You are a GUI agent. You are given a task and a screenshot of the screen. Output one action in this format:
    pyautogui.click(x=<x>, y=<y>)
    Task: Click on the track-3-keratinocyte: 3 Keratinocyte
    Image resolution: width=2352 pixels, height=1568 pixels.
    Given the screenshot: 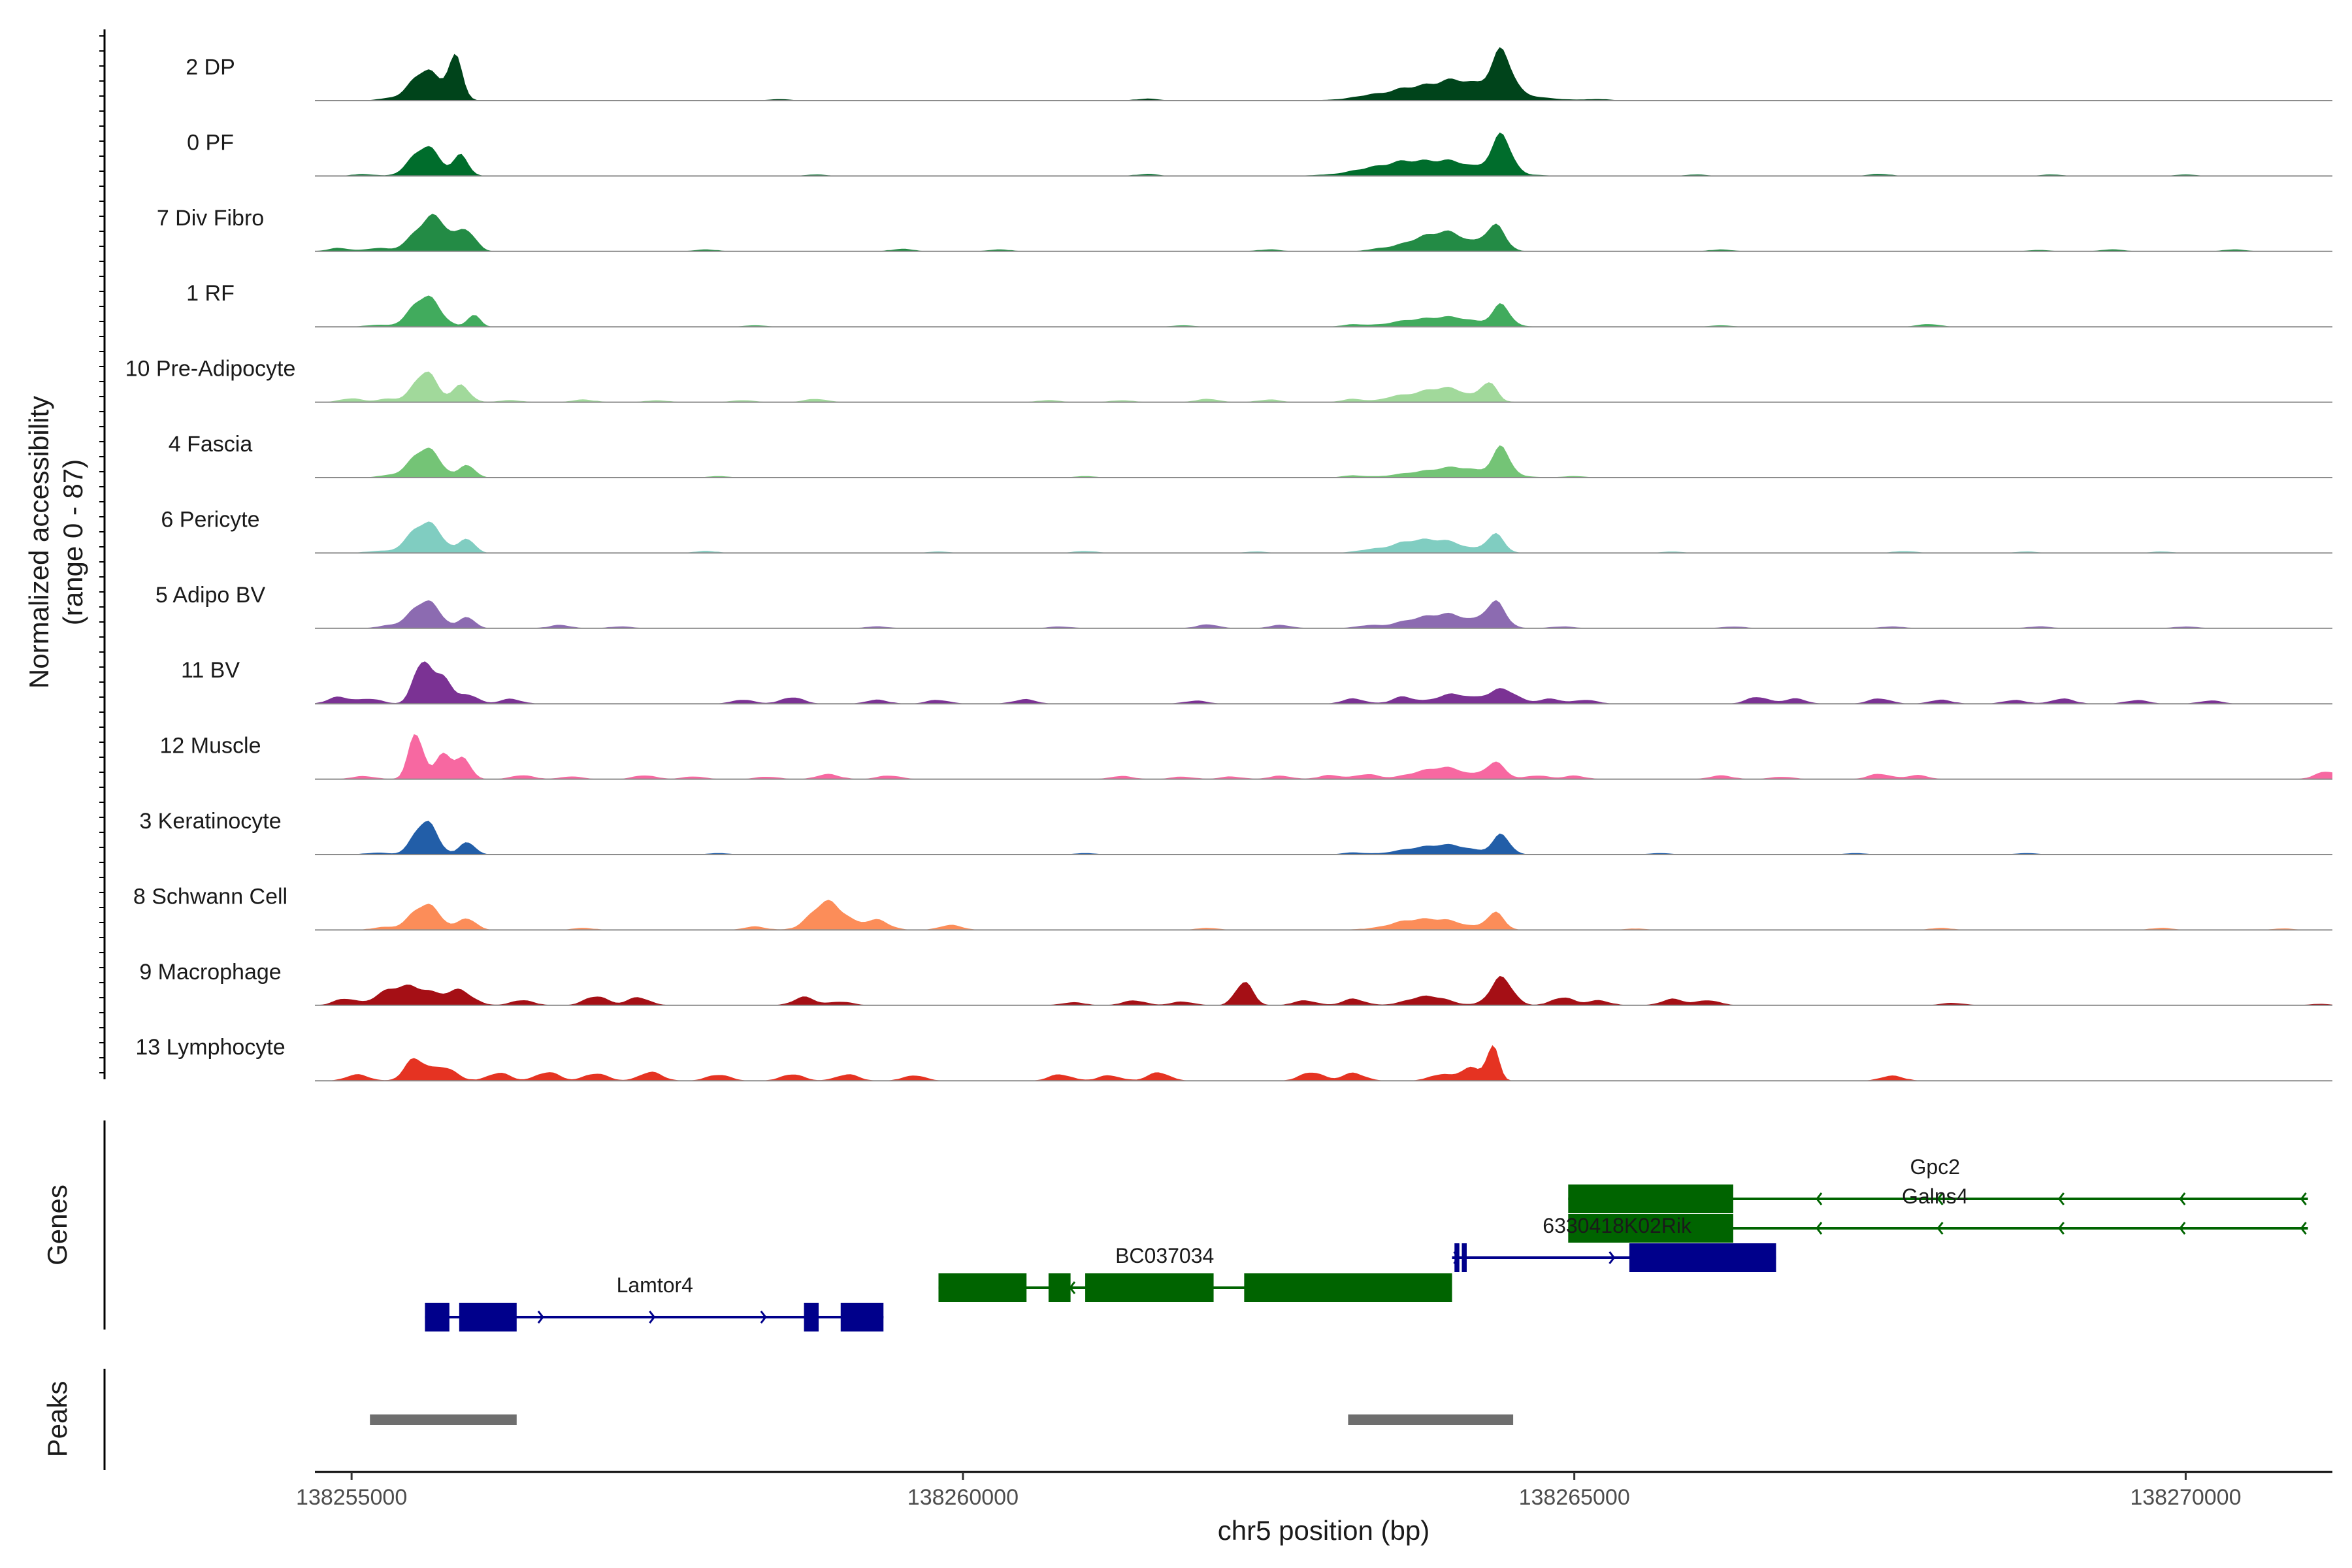 What is the action you would take?
    pyautogui.click(x=1235, y=832)
    